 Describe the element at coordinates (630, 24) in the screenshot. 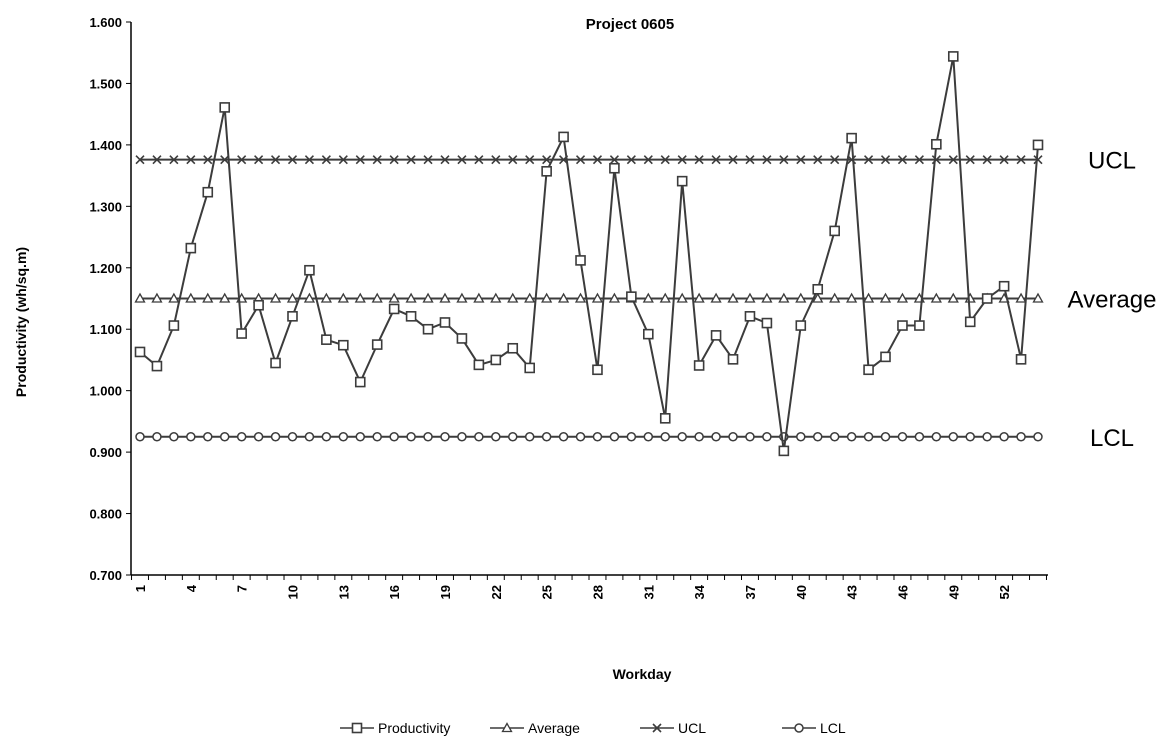

I see `chart-title: Project 0605` at that location.